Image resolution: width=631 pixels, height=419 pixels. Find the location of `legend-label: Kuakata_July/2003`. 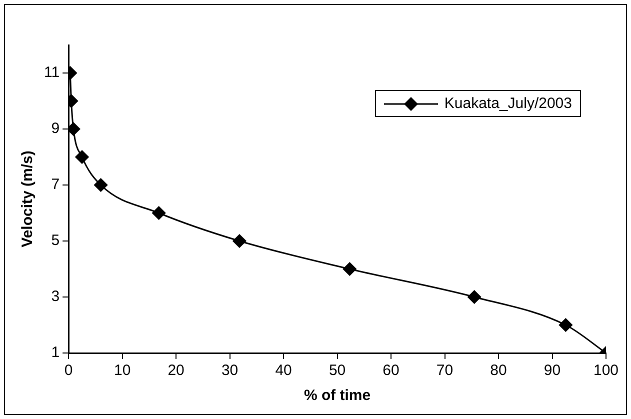

legend-label: Kuakata_July/2003 is located at coordinates (508, 103).